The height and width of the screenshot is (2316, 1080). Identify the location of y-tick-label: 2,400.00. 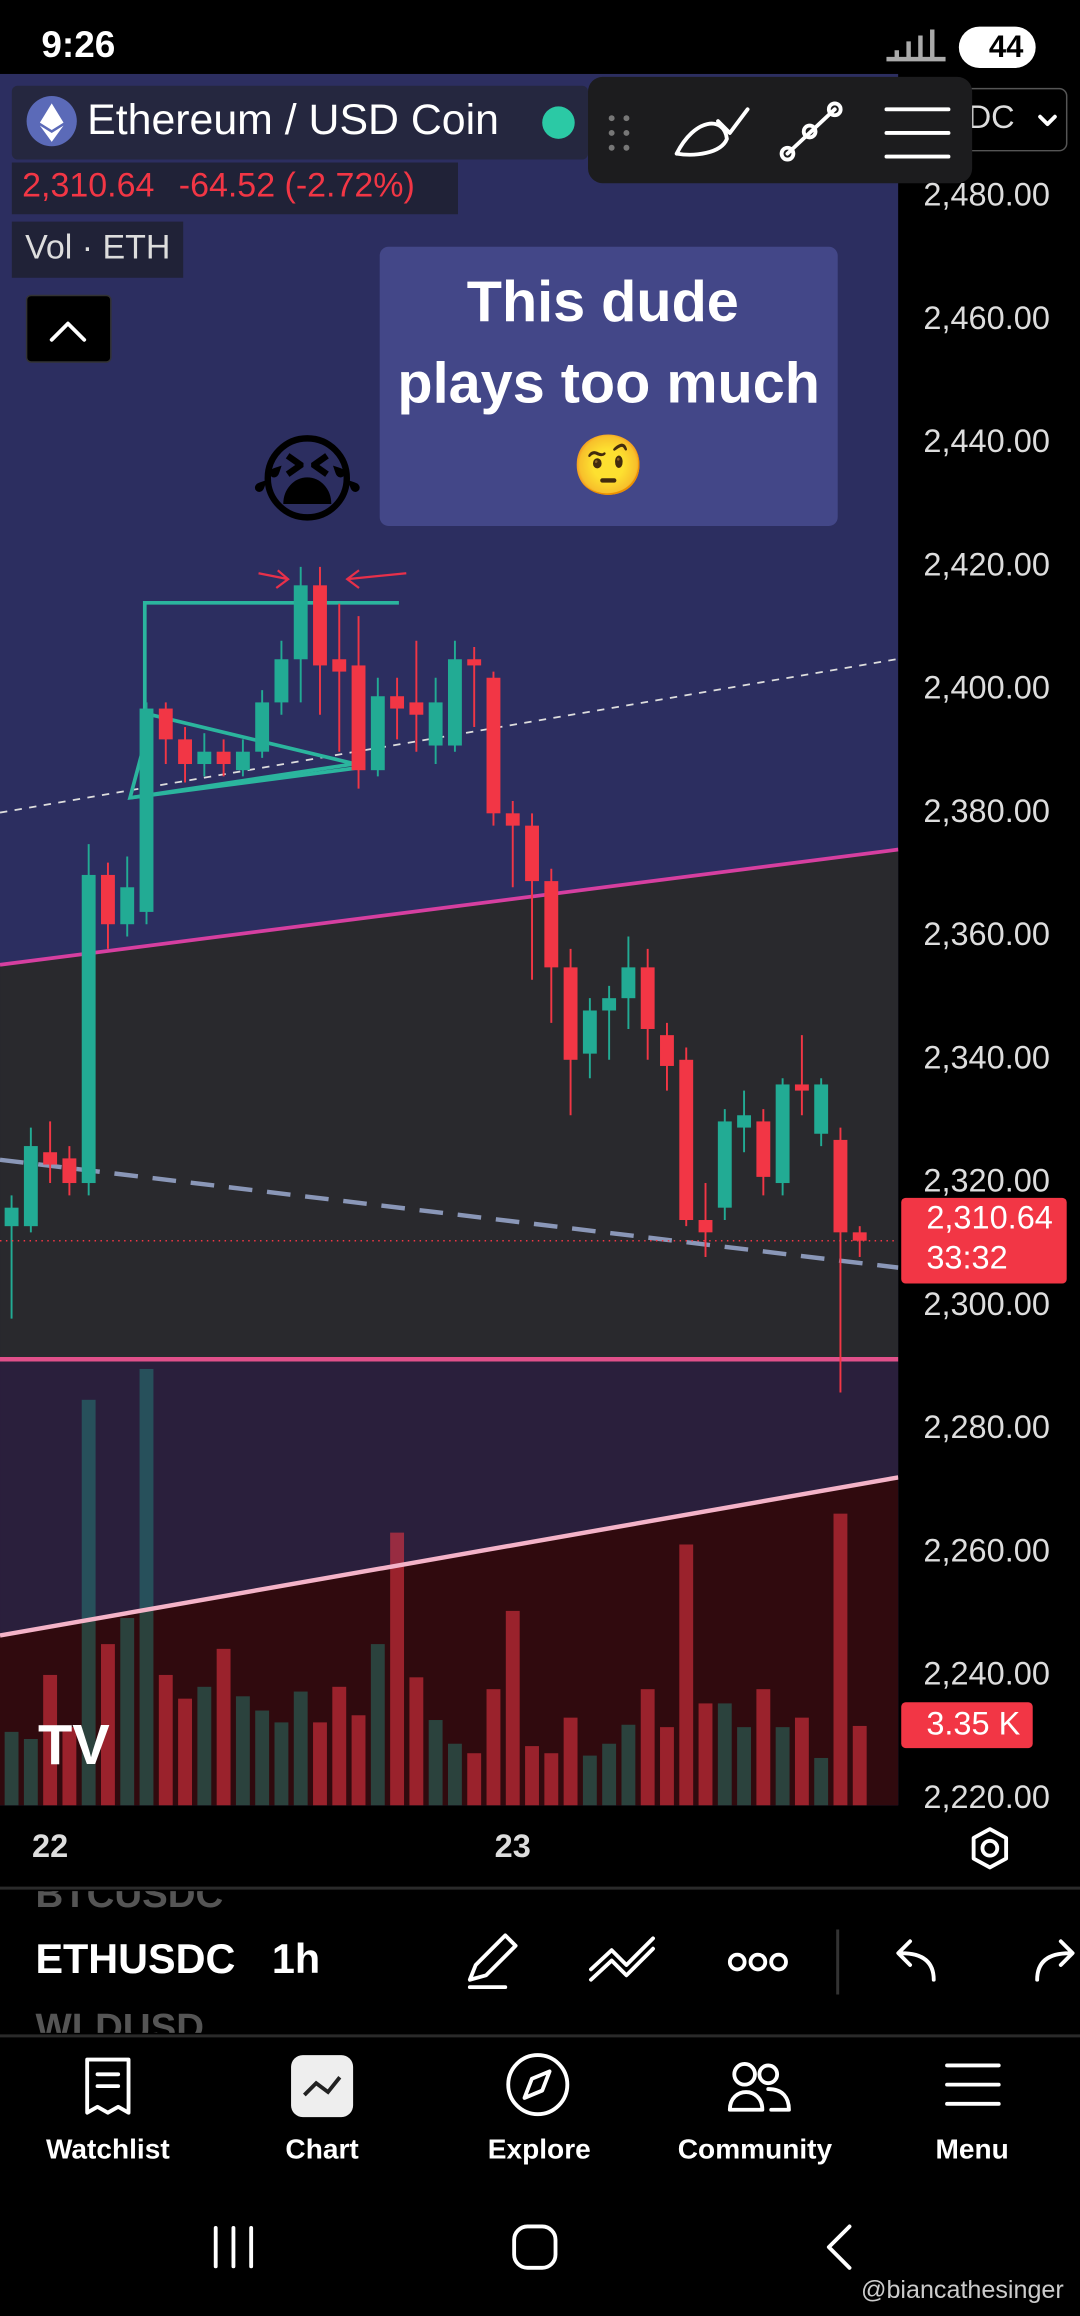
(986, 688).